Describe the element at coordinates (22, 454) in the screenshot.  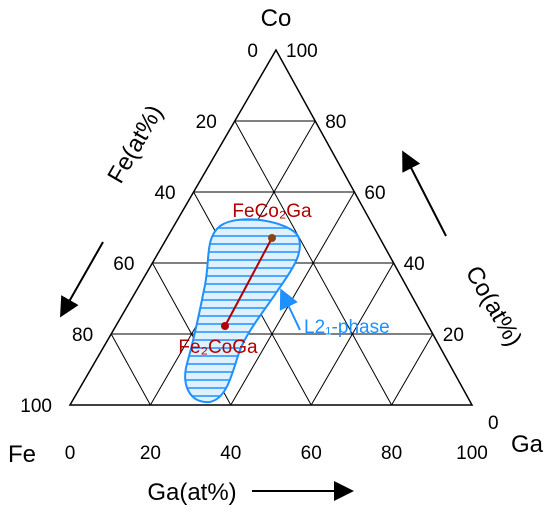
I see `vertex-label: Fe` at that location.